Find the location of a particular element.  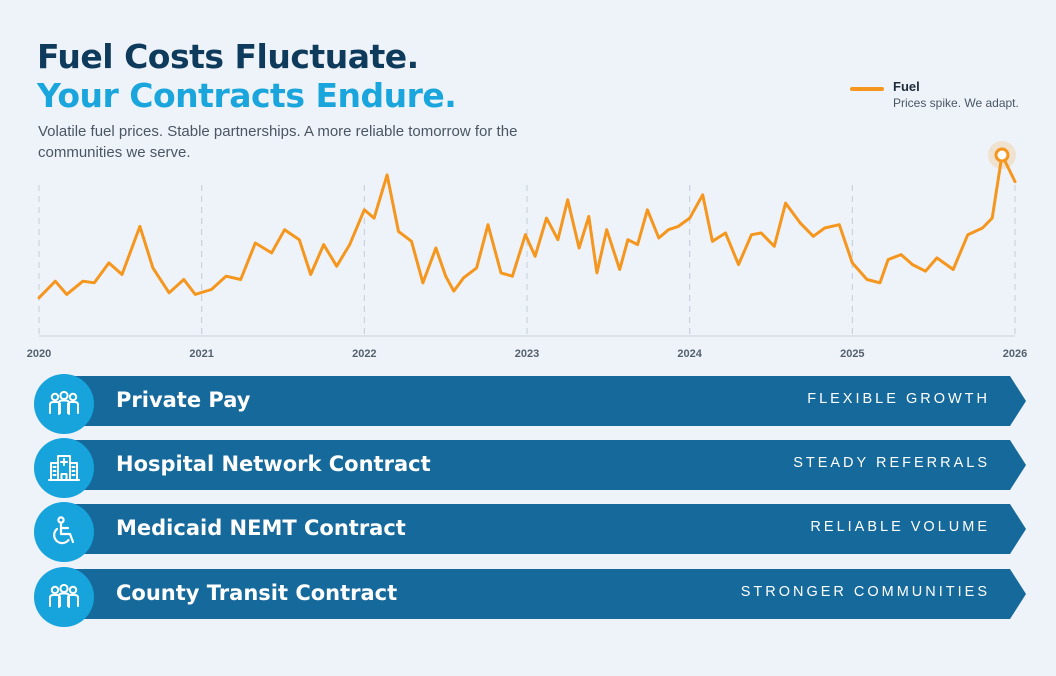

x-tick-label: 2022 is located at coordinates (364, 354).